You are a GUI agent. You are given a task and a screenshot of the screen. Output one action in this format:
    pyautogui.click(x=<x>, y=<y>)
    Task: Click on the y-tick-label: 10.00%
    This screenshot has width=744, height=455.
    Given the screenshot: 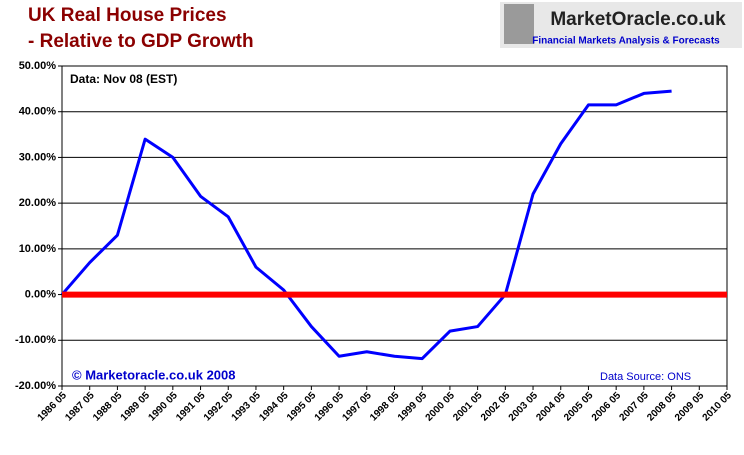 What is the action you would take?
    pyautogui.click(x=38, y=249)
    